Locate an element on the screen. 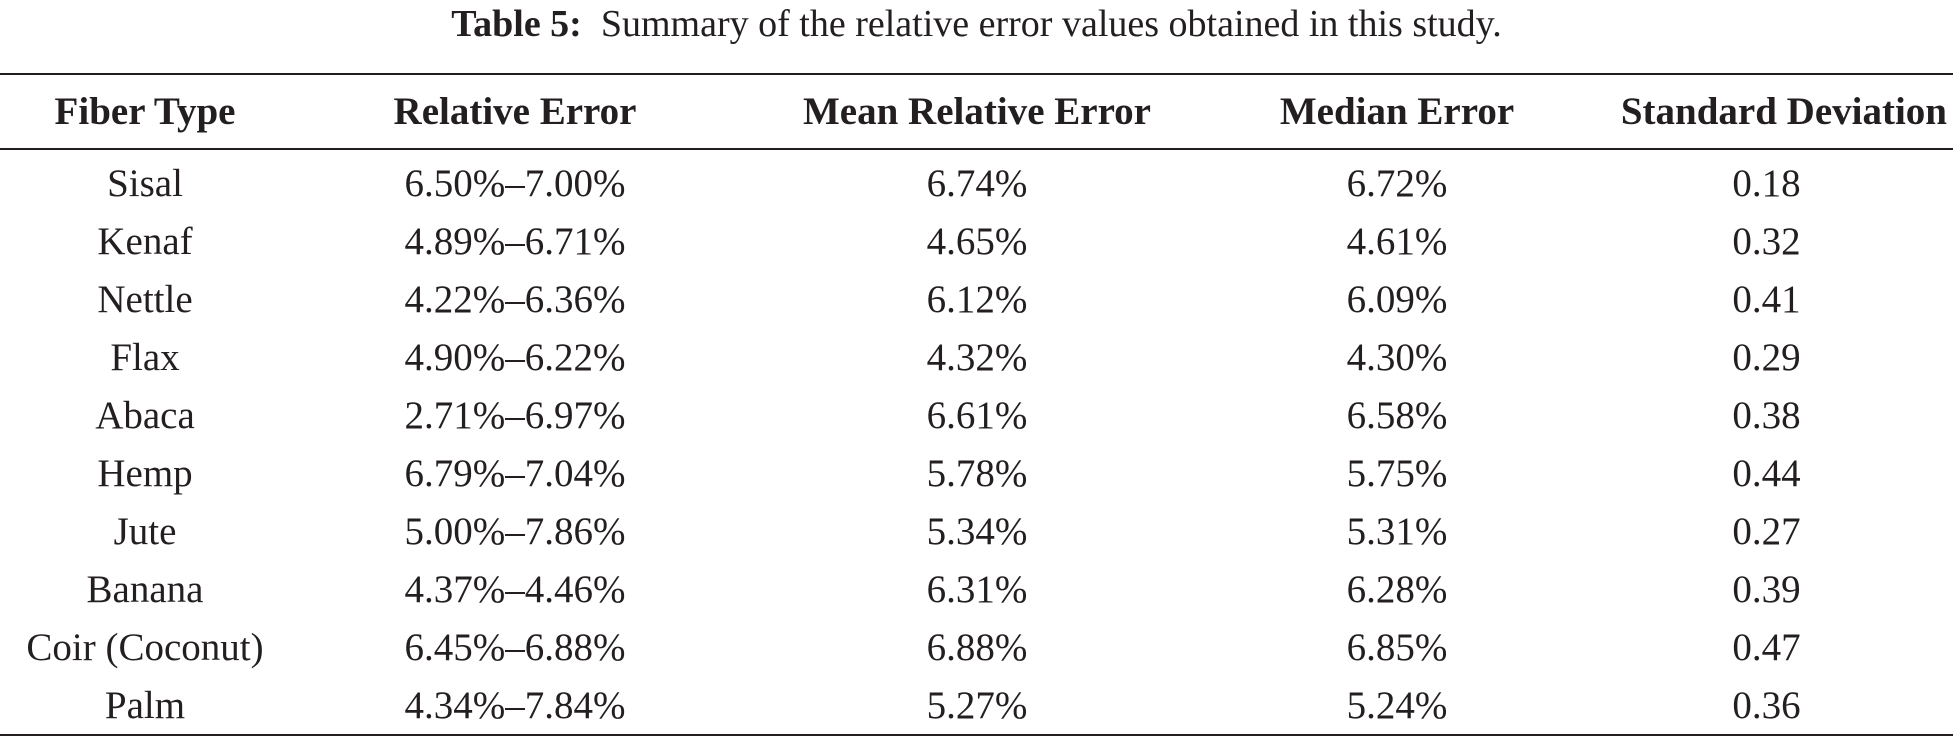  header-relative-error: Relative Error is located at coordinates (515, 111).